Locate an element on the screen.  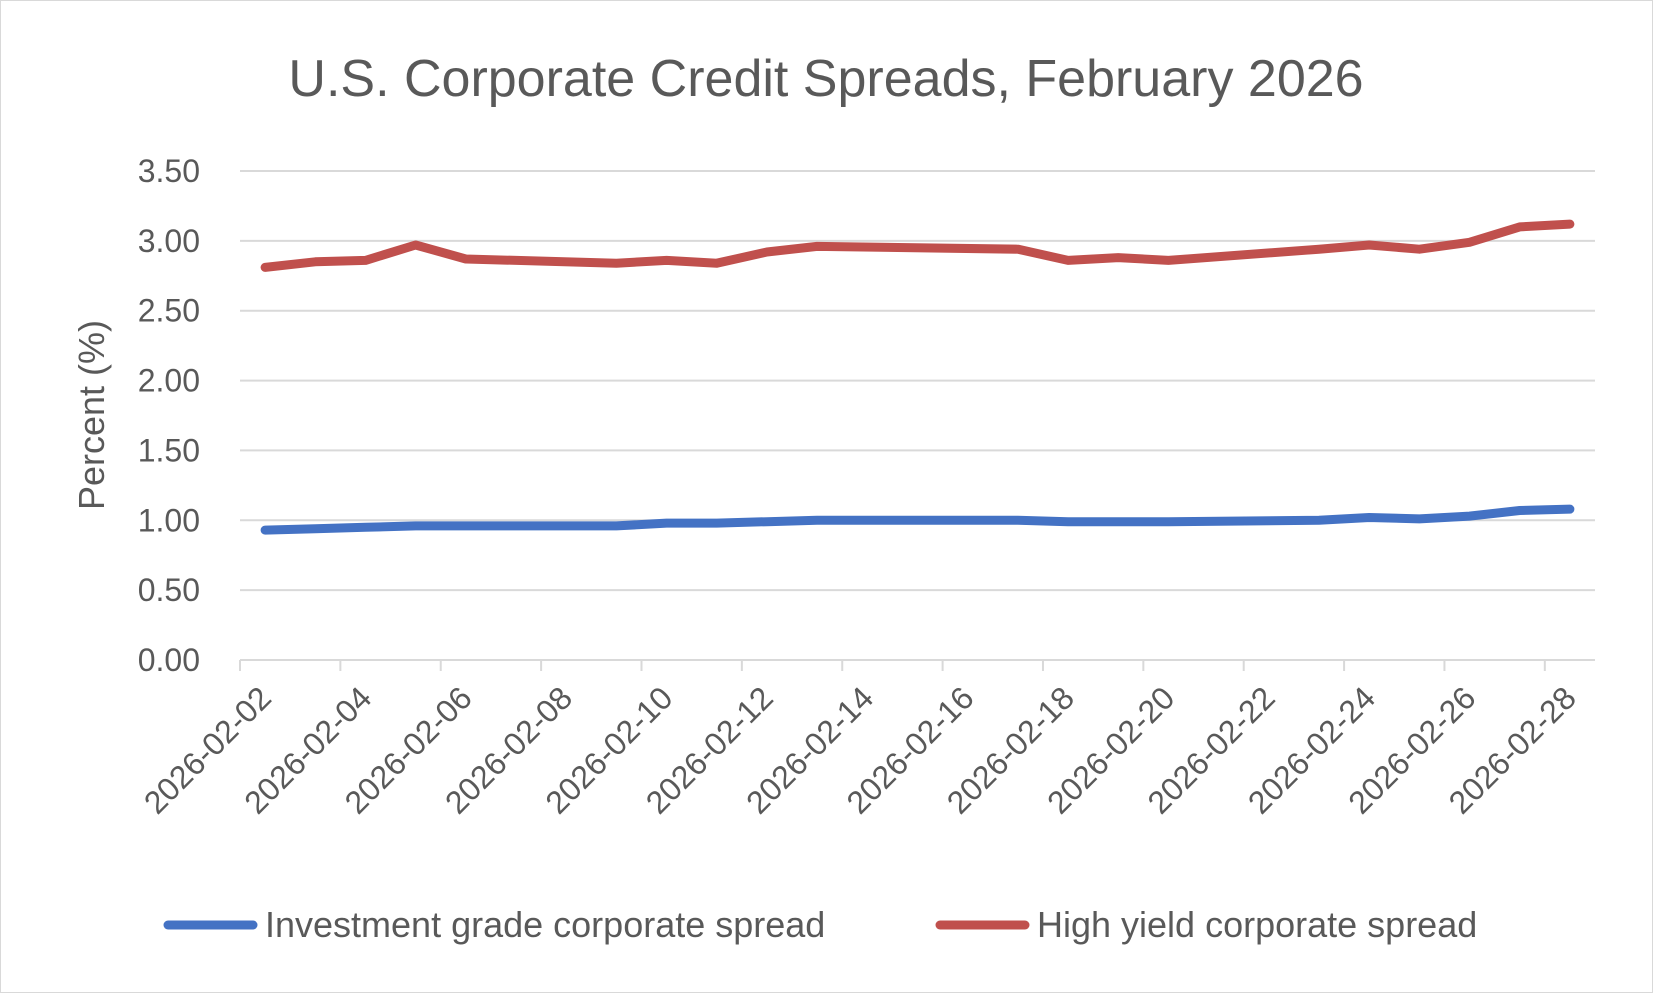
y-tick-label: 3.00 is located at coordinates (169, 241).